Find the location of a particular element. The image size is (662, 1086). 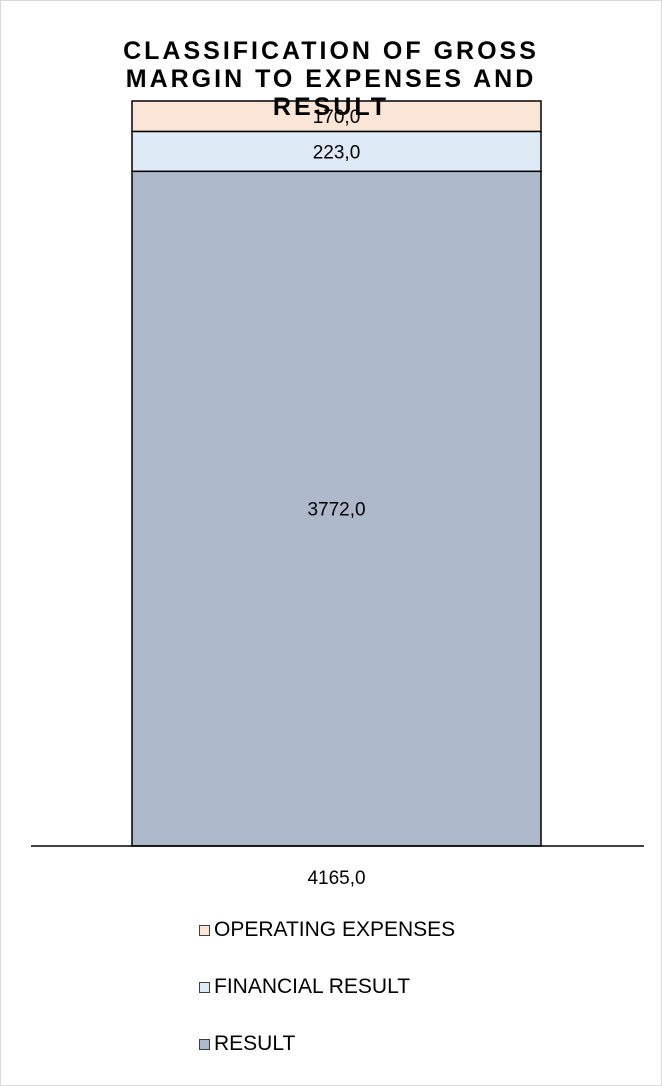

data-label-result: 3772,0 is located at coordinates (336, 510).